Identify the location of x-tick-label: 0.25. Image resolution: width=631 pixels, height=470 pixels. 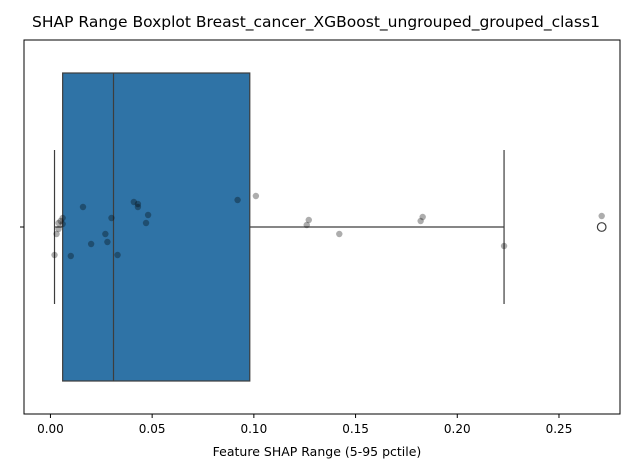
(559, 429).